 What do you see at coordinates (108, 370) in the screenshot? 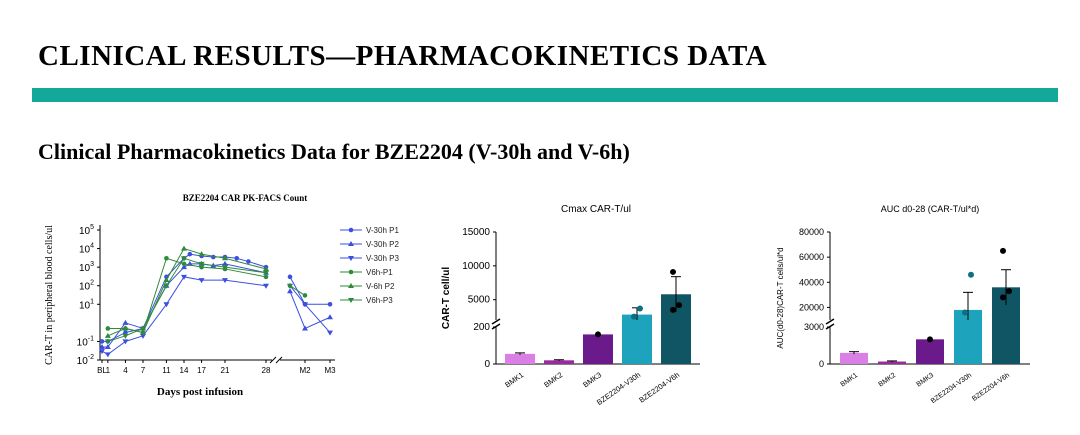
I see `pk-x-tick-label: 1` at bounding box center [108, 370].